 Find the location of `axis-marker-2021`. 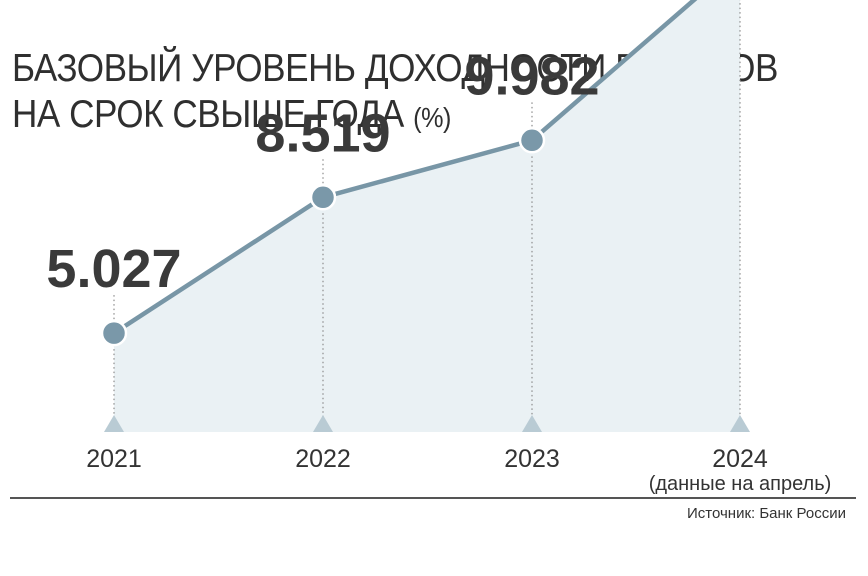

axis-marker-2021 is located at coordinates (114, 423).